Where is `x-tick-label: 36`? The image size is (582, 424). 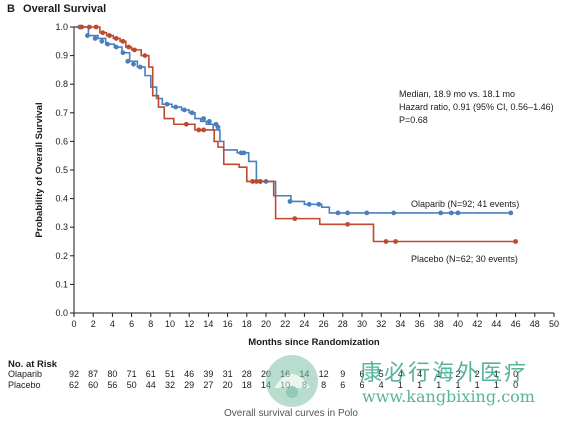
x-tick-label: 36 is located at coordinates (420, 324).